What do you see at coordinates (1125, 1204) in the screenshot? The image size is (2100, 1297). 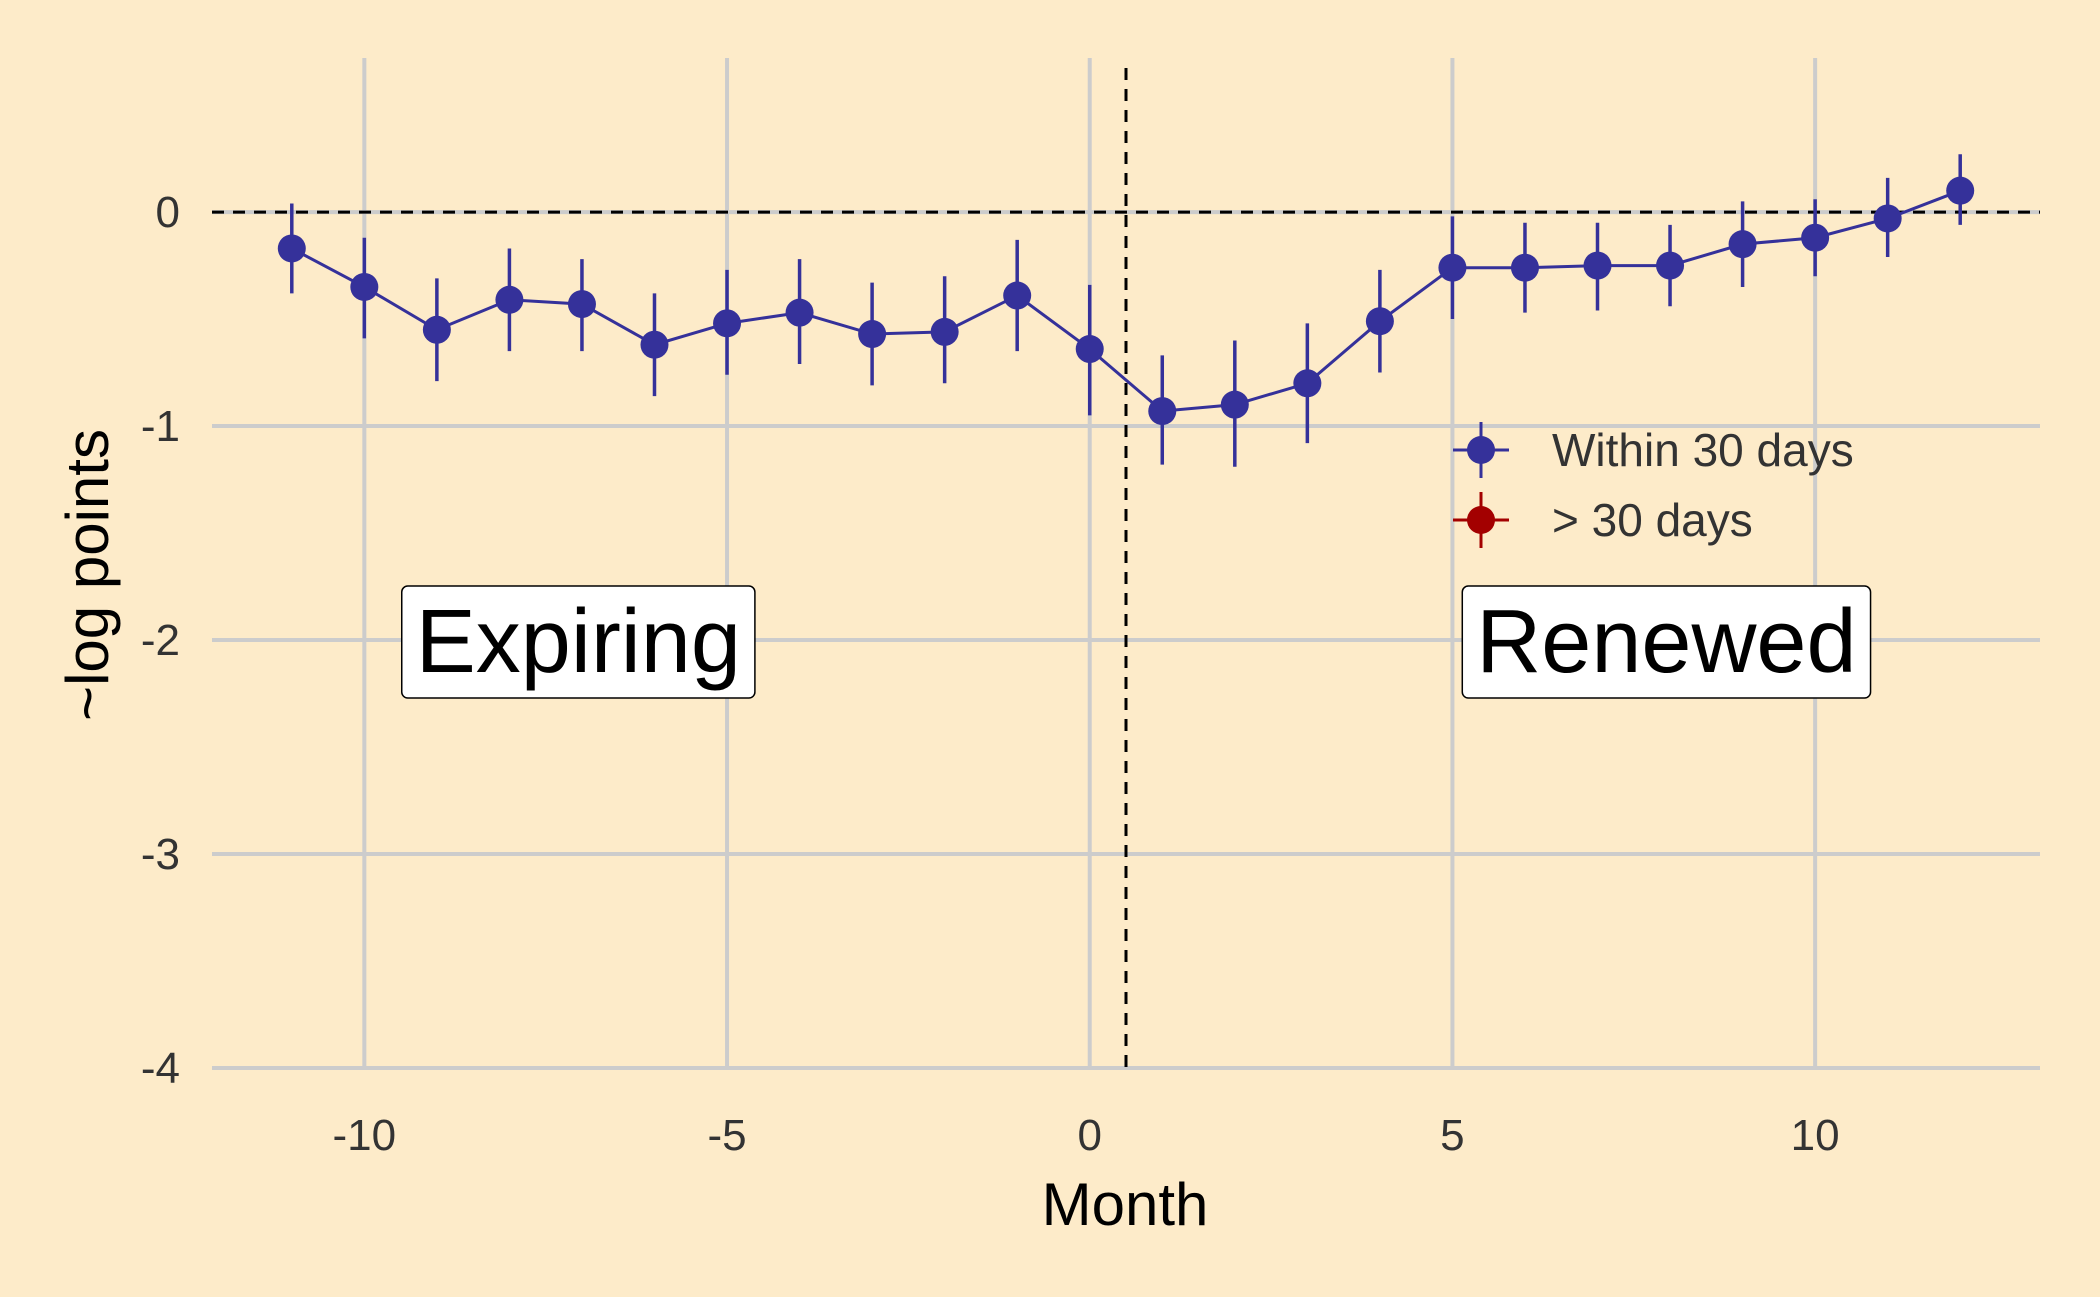 I see `x-axis-title: Month` at bounding box center [1125, 1204].